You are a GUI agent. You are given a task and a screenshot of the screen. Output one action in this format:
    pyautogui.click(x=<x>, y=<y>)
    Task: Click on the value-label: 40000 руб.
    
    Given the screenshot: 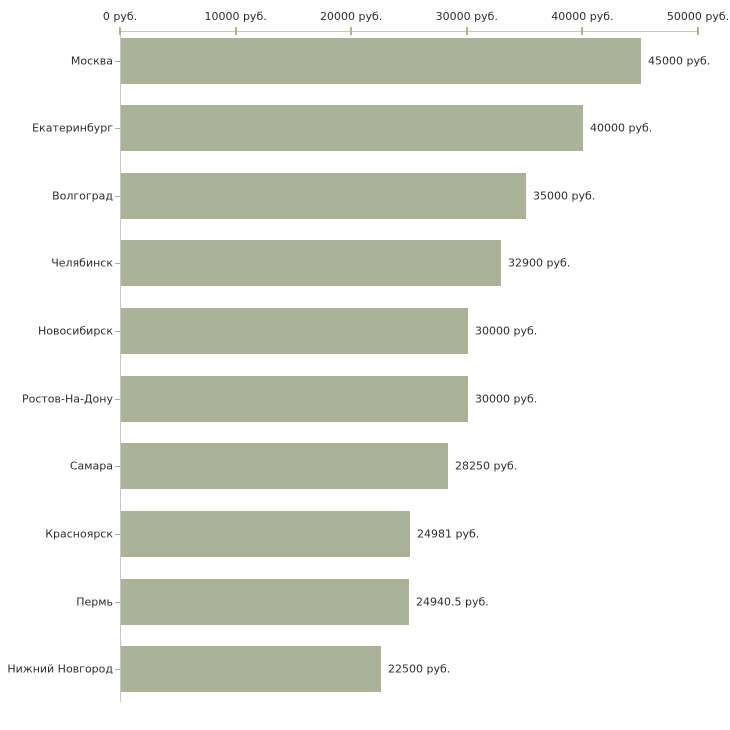 What is the action you would take?
    pyautogui.click(x=621, y=128)
    